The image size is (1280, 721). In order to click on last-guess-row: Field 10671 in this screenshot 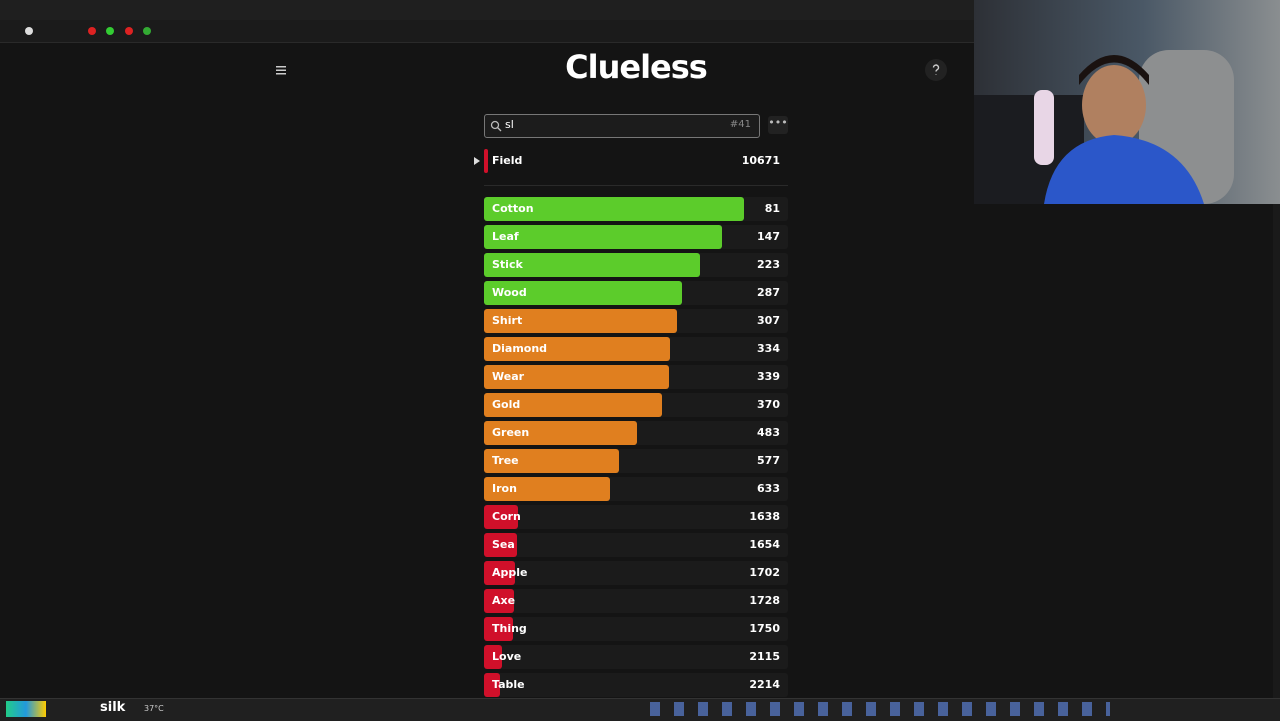, I will do `click(636, 161)`.